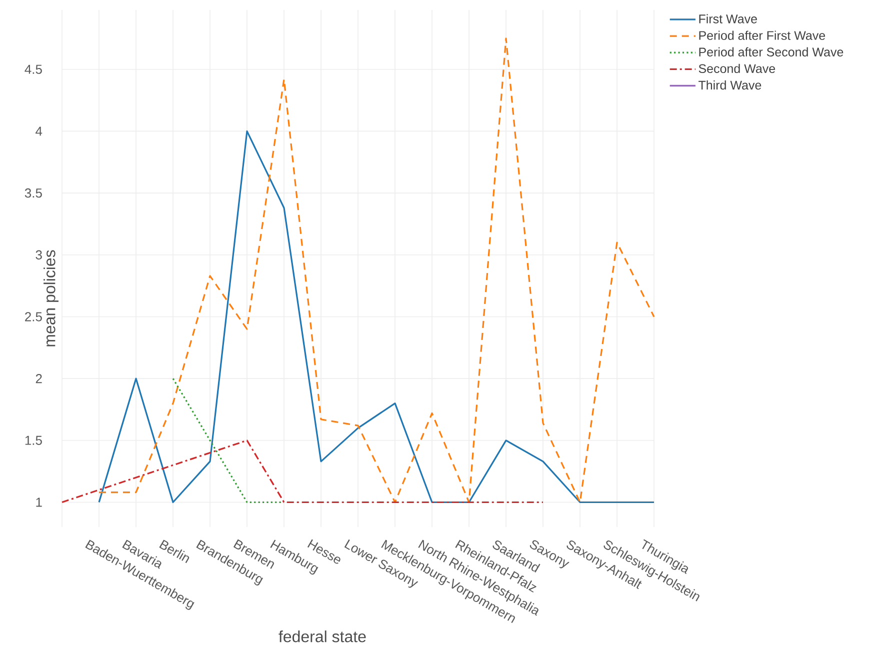 Image resolution: width=895 pixels, height=646 pixels. Describe the element at coordinates (39, 379) in the screenshot. I see `y-tick-label: 2` at that location.